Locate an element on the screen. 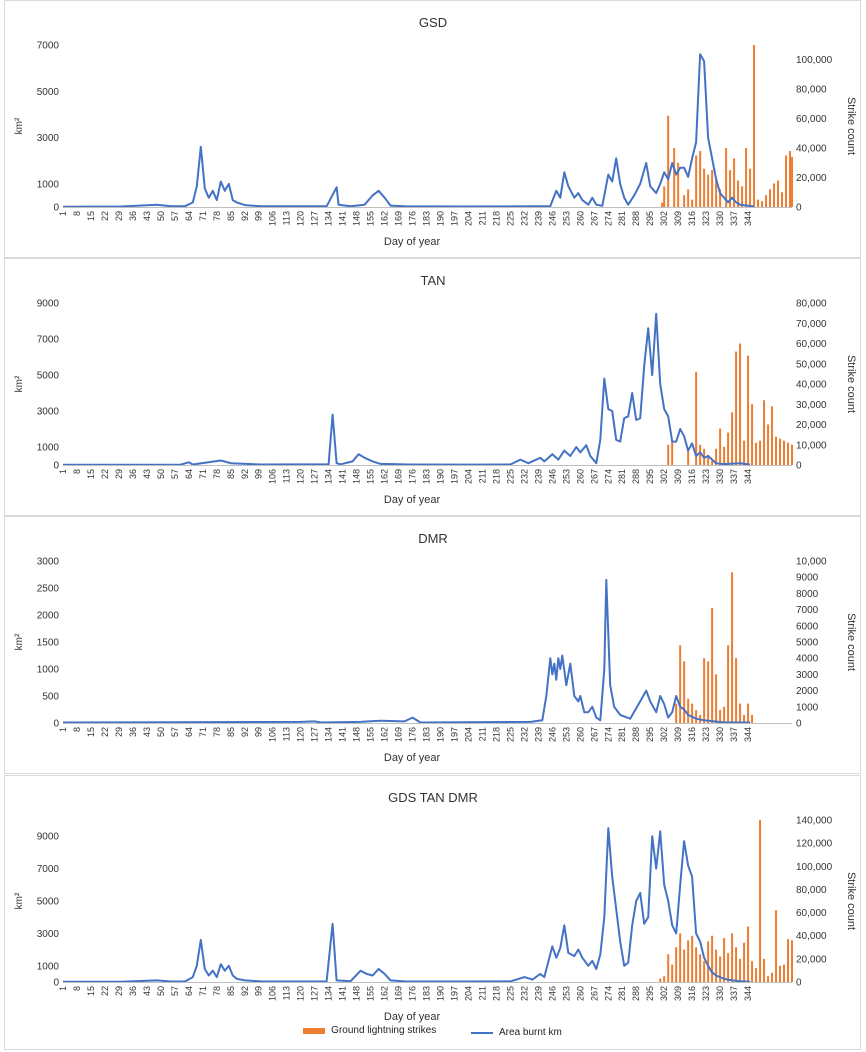 This screenshot has height=1052, width=866. y2-tick-label: 1000 is located at coordinates (807, 707).